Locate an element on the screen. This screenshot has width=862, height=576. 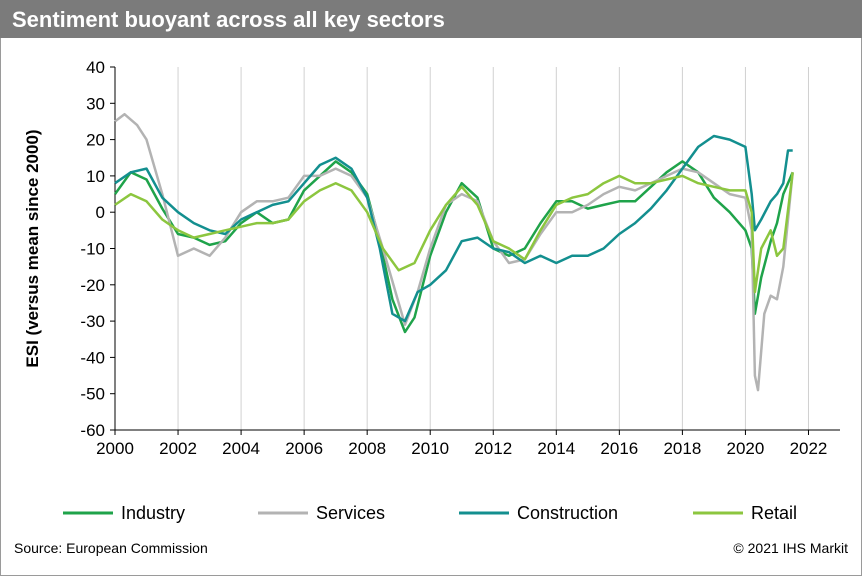
x-tick-label: 2004 is located at coordinates (241, 448).